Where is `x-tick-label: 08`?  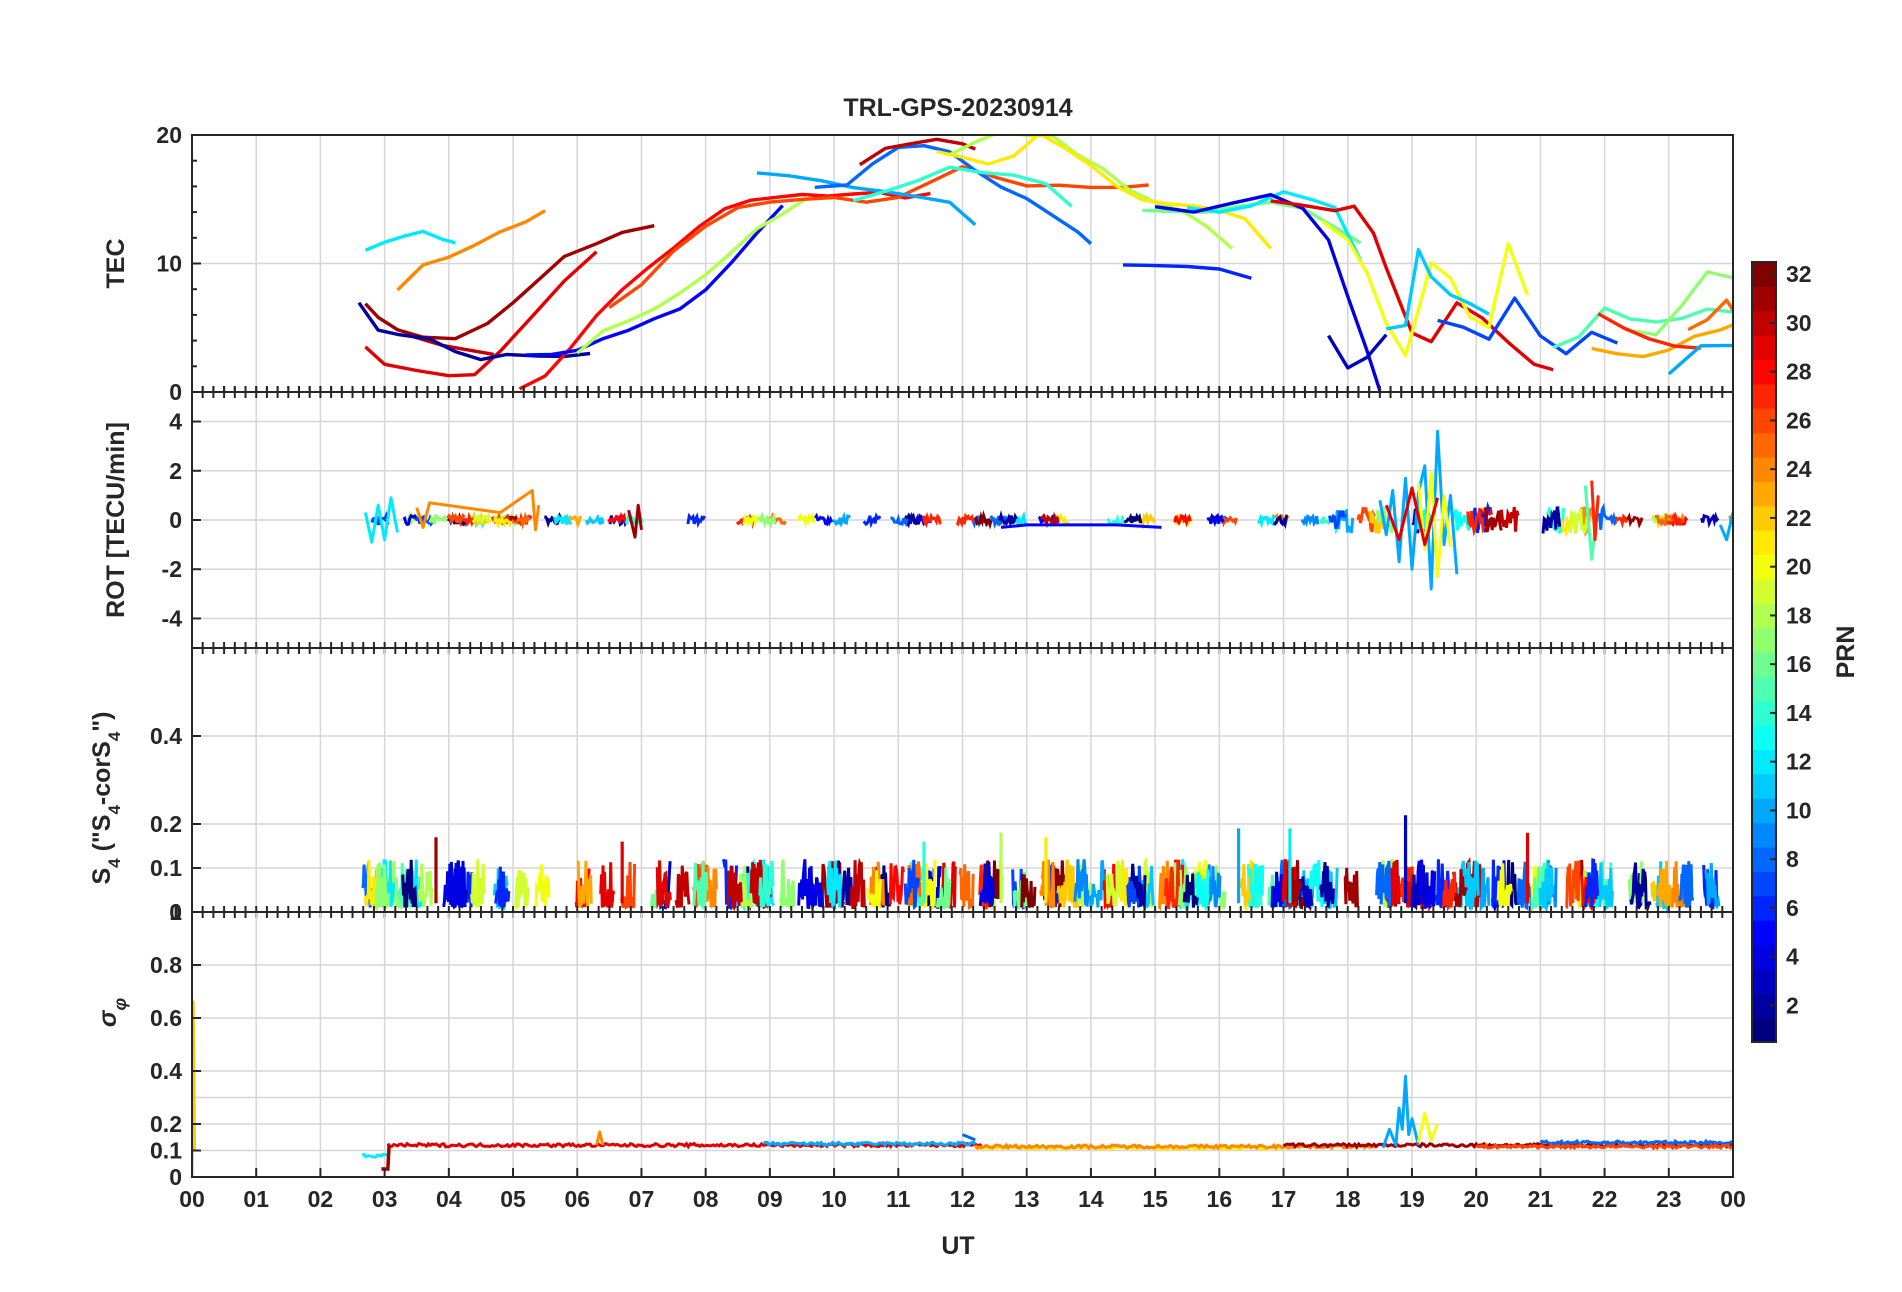
x-tick-label: 08 is located at coordinates (706, 1199).